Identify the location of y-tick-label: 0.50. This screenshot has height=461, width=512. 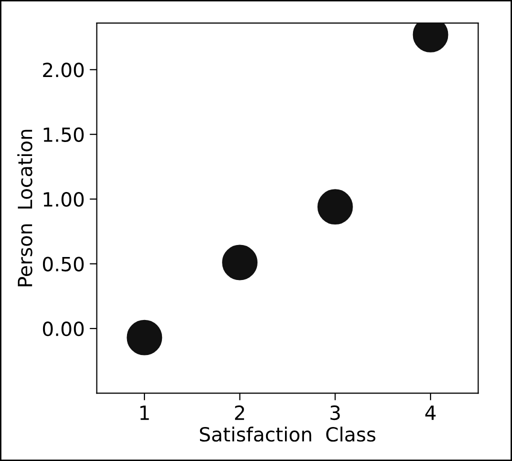
(63, 264).